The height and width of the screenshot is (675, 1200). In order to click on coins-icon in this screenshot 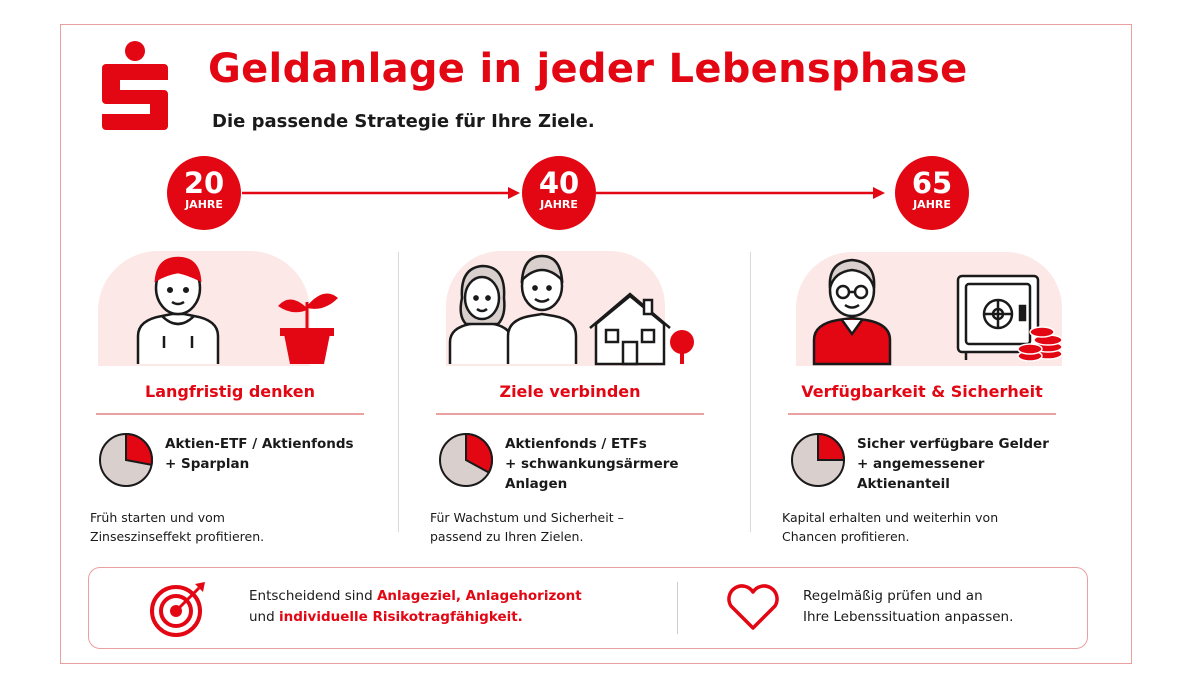, I will do `click(1040, 344)`.